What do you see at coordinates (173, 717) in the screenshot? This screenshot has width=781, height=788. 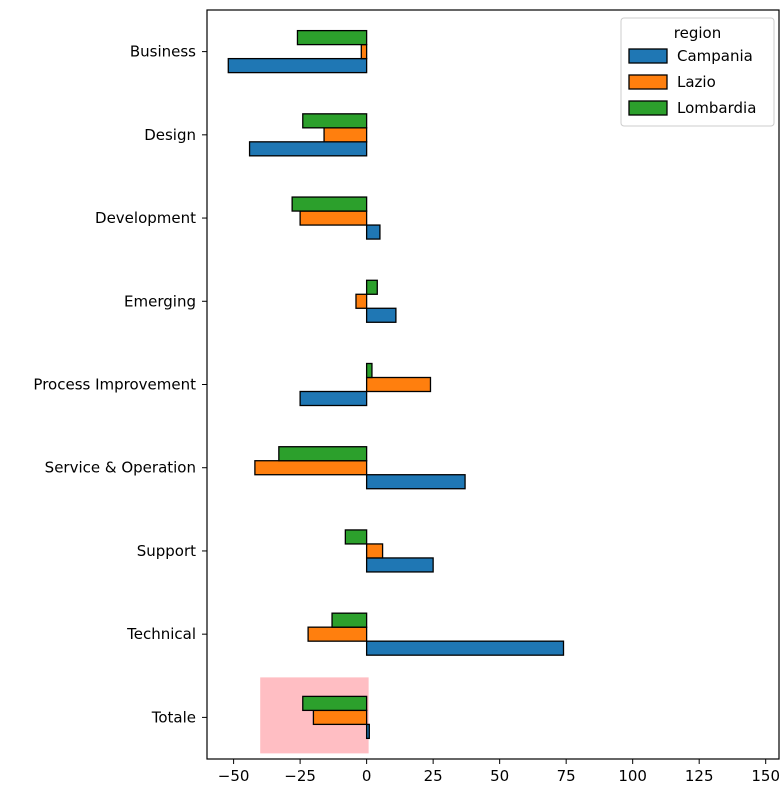 I see `y-tick-label: Totale` at bounding box center [173, 717].